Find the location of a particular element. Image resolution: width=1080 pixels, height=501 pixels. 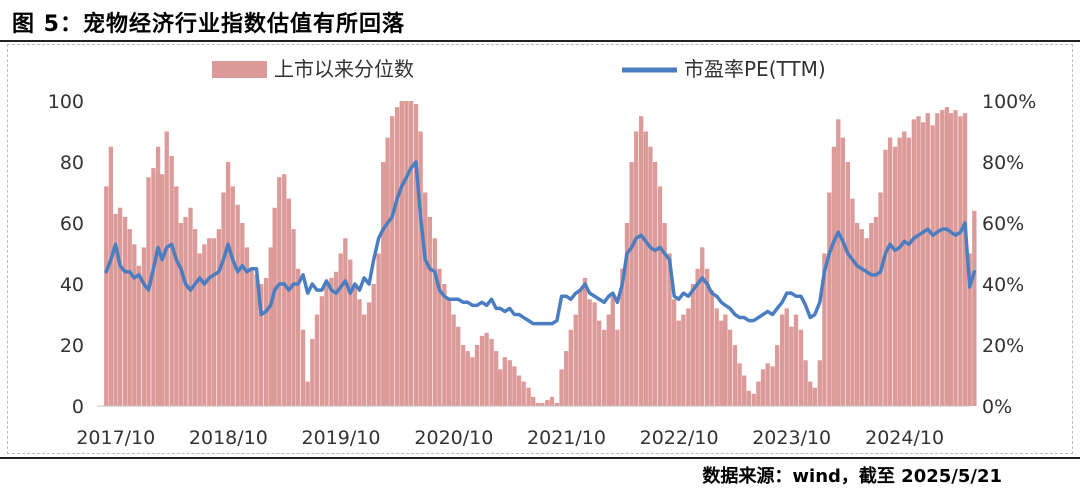

legend-label-line: 市盈率PE(TTM) is located at coordinates (755, 69).